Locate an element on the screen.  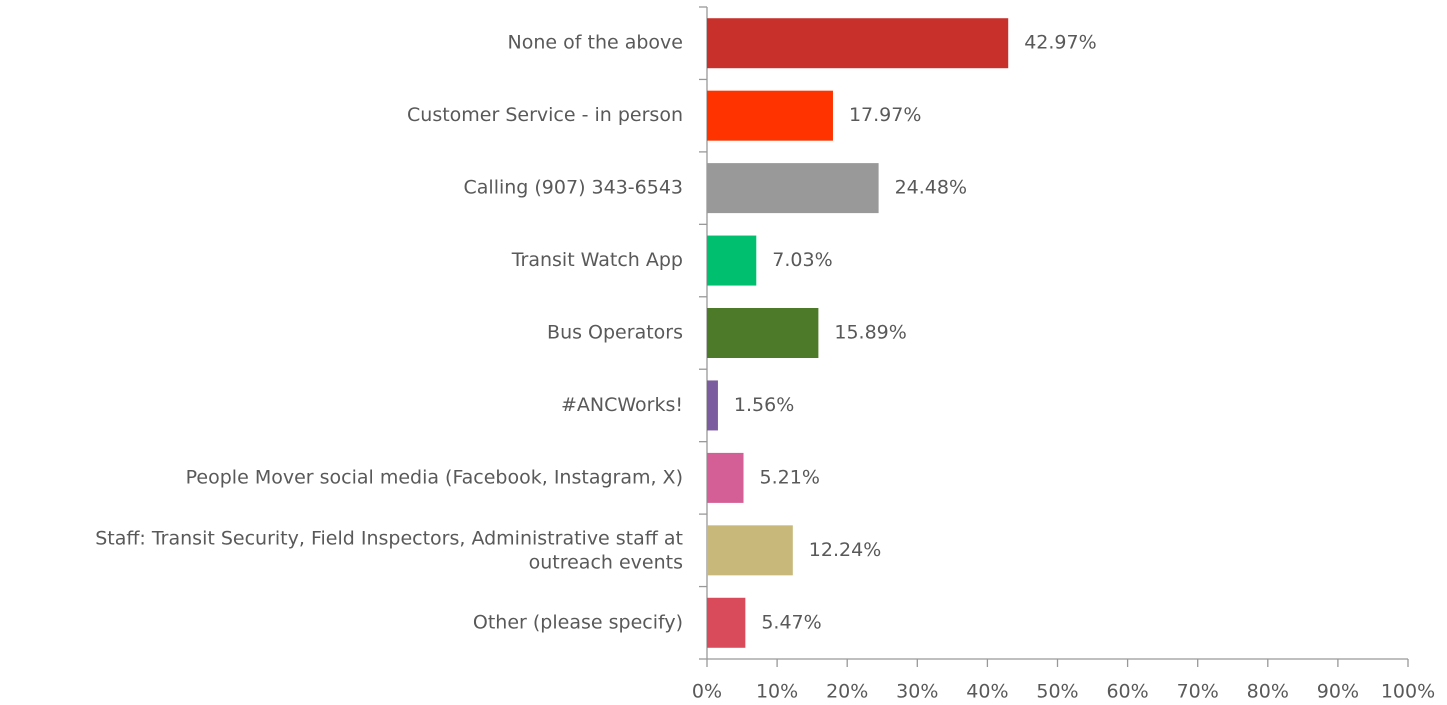
x-tick-label: 20% is located at coordinates (847, 692).